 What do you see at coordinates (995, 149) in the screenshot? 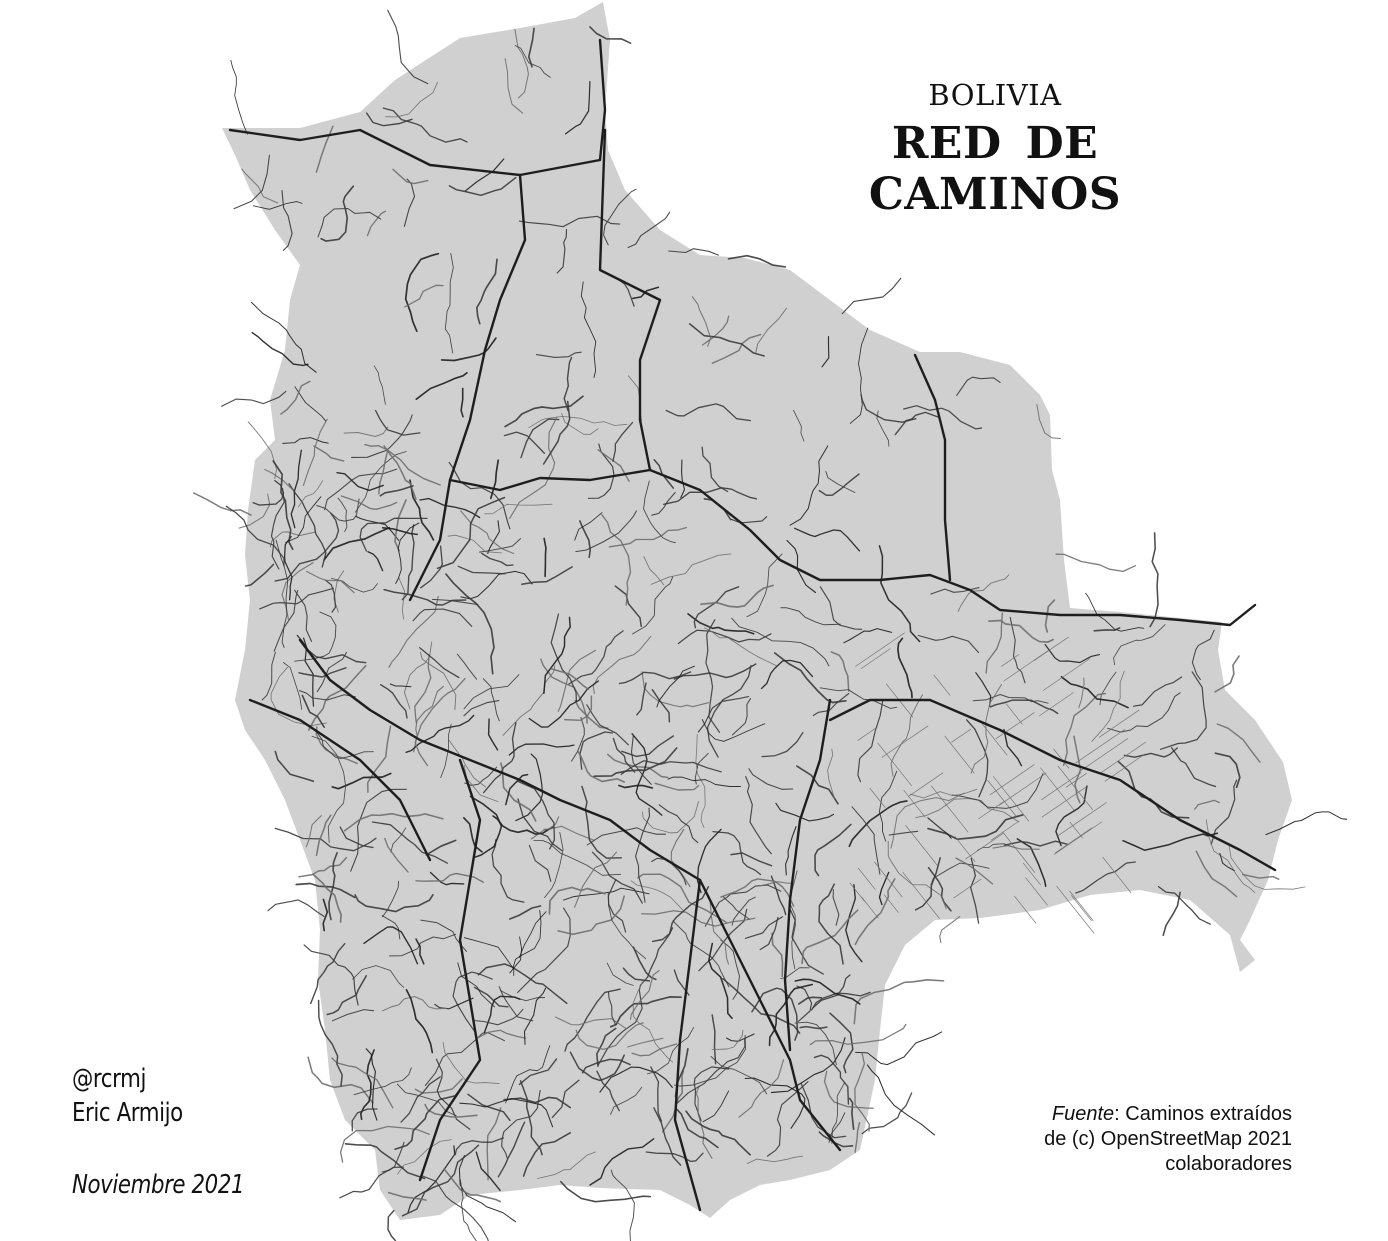
I see `title-block: BOLIVIA RED DE CAMINOS` at bounding box center [995, 149].